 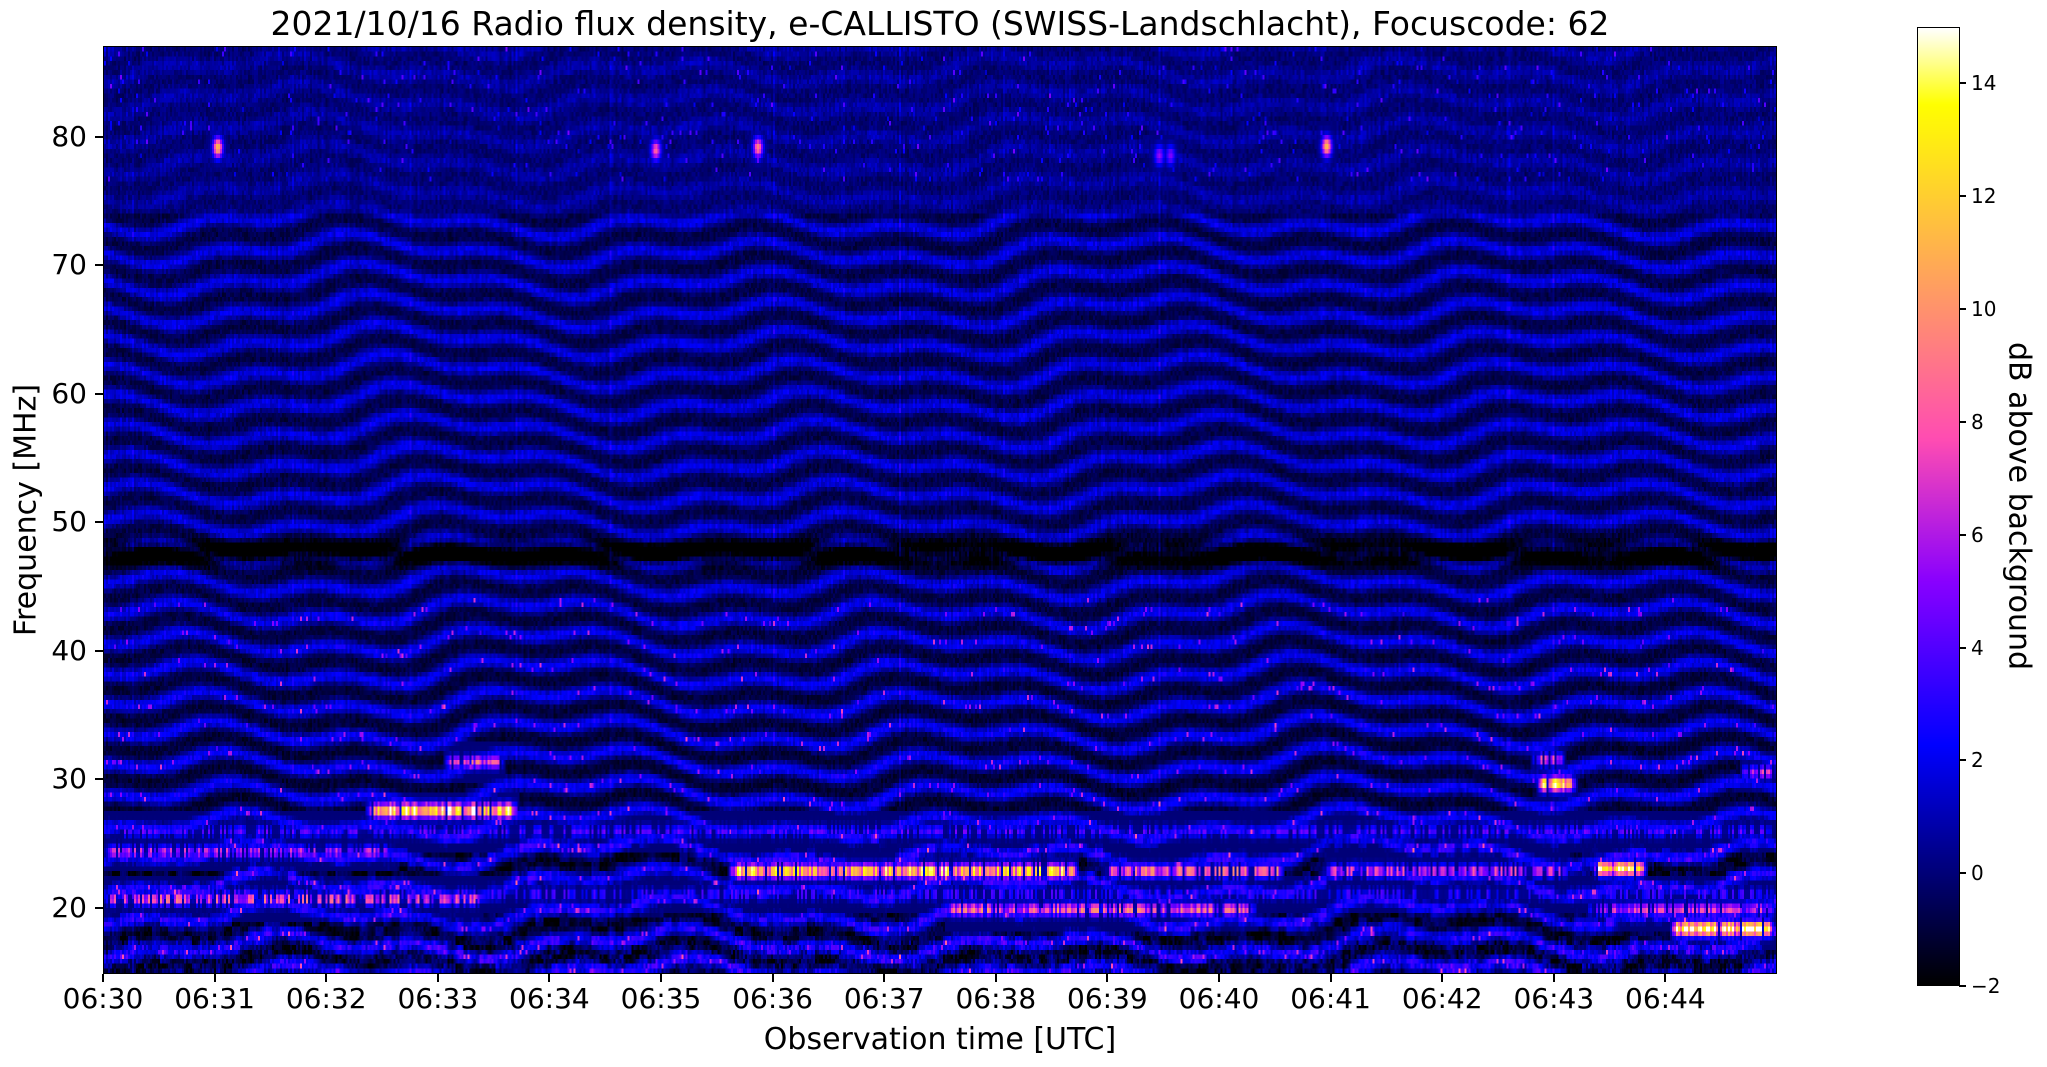 What do you see at coordinates (69, 265) in the screenshot?
I see `y-tick-label: 70` at bounding box center [69, 265].